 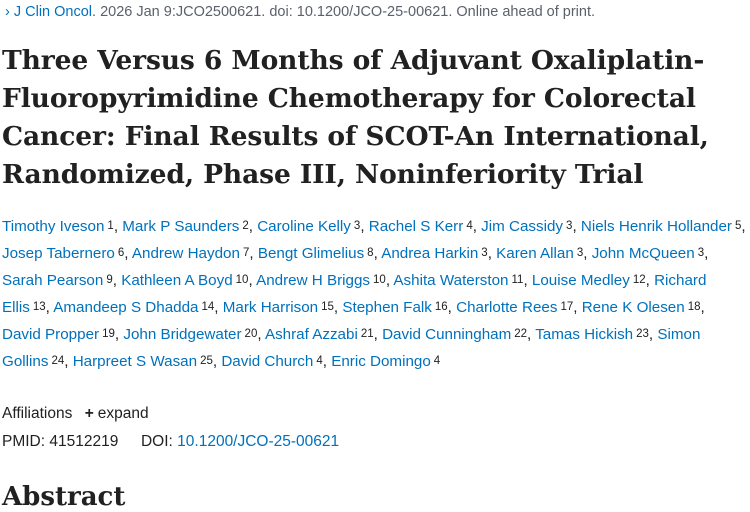 I want to click on author-item: Andrew H Briggs 10, so click(x=321, y=280).